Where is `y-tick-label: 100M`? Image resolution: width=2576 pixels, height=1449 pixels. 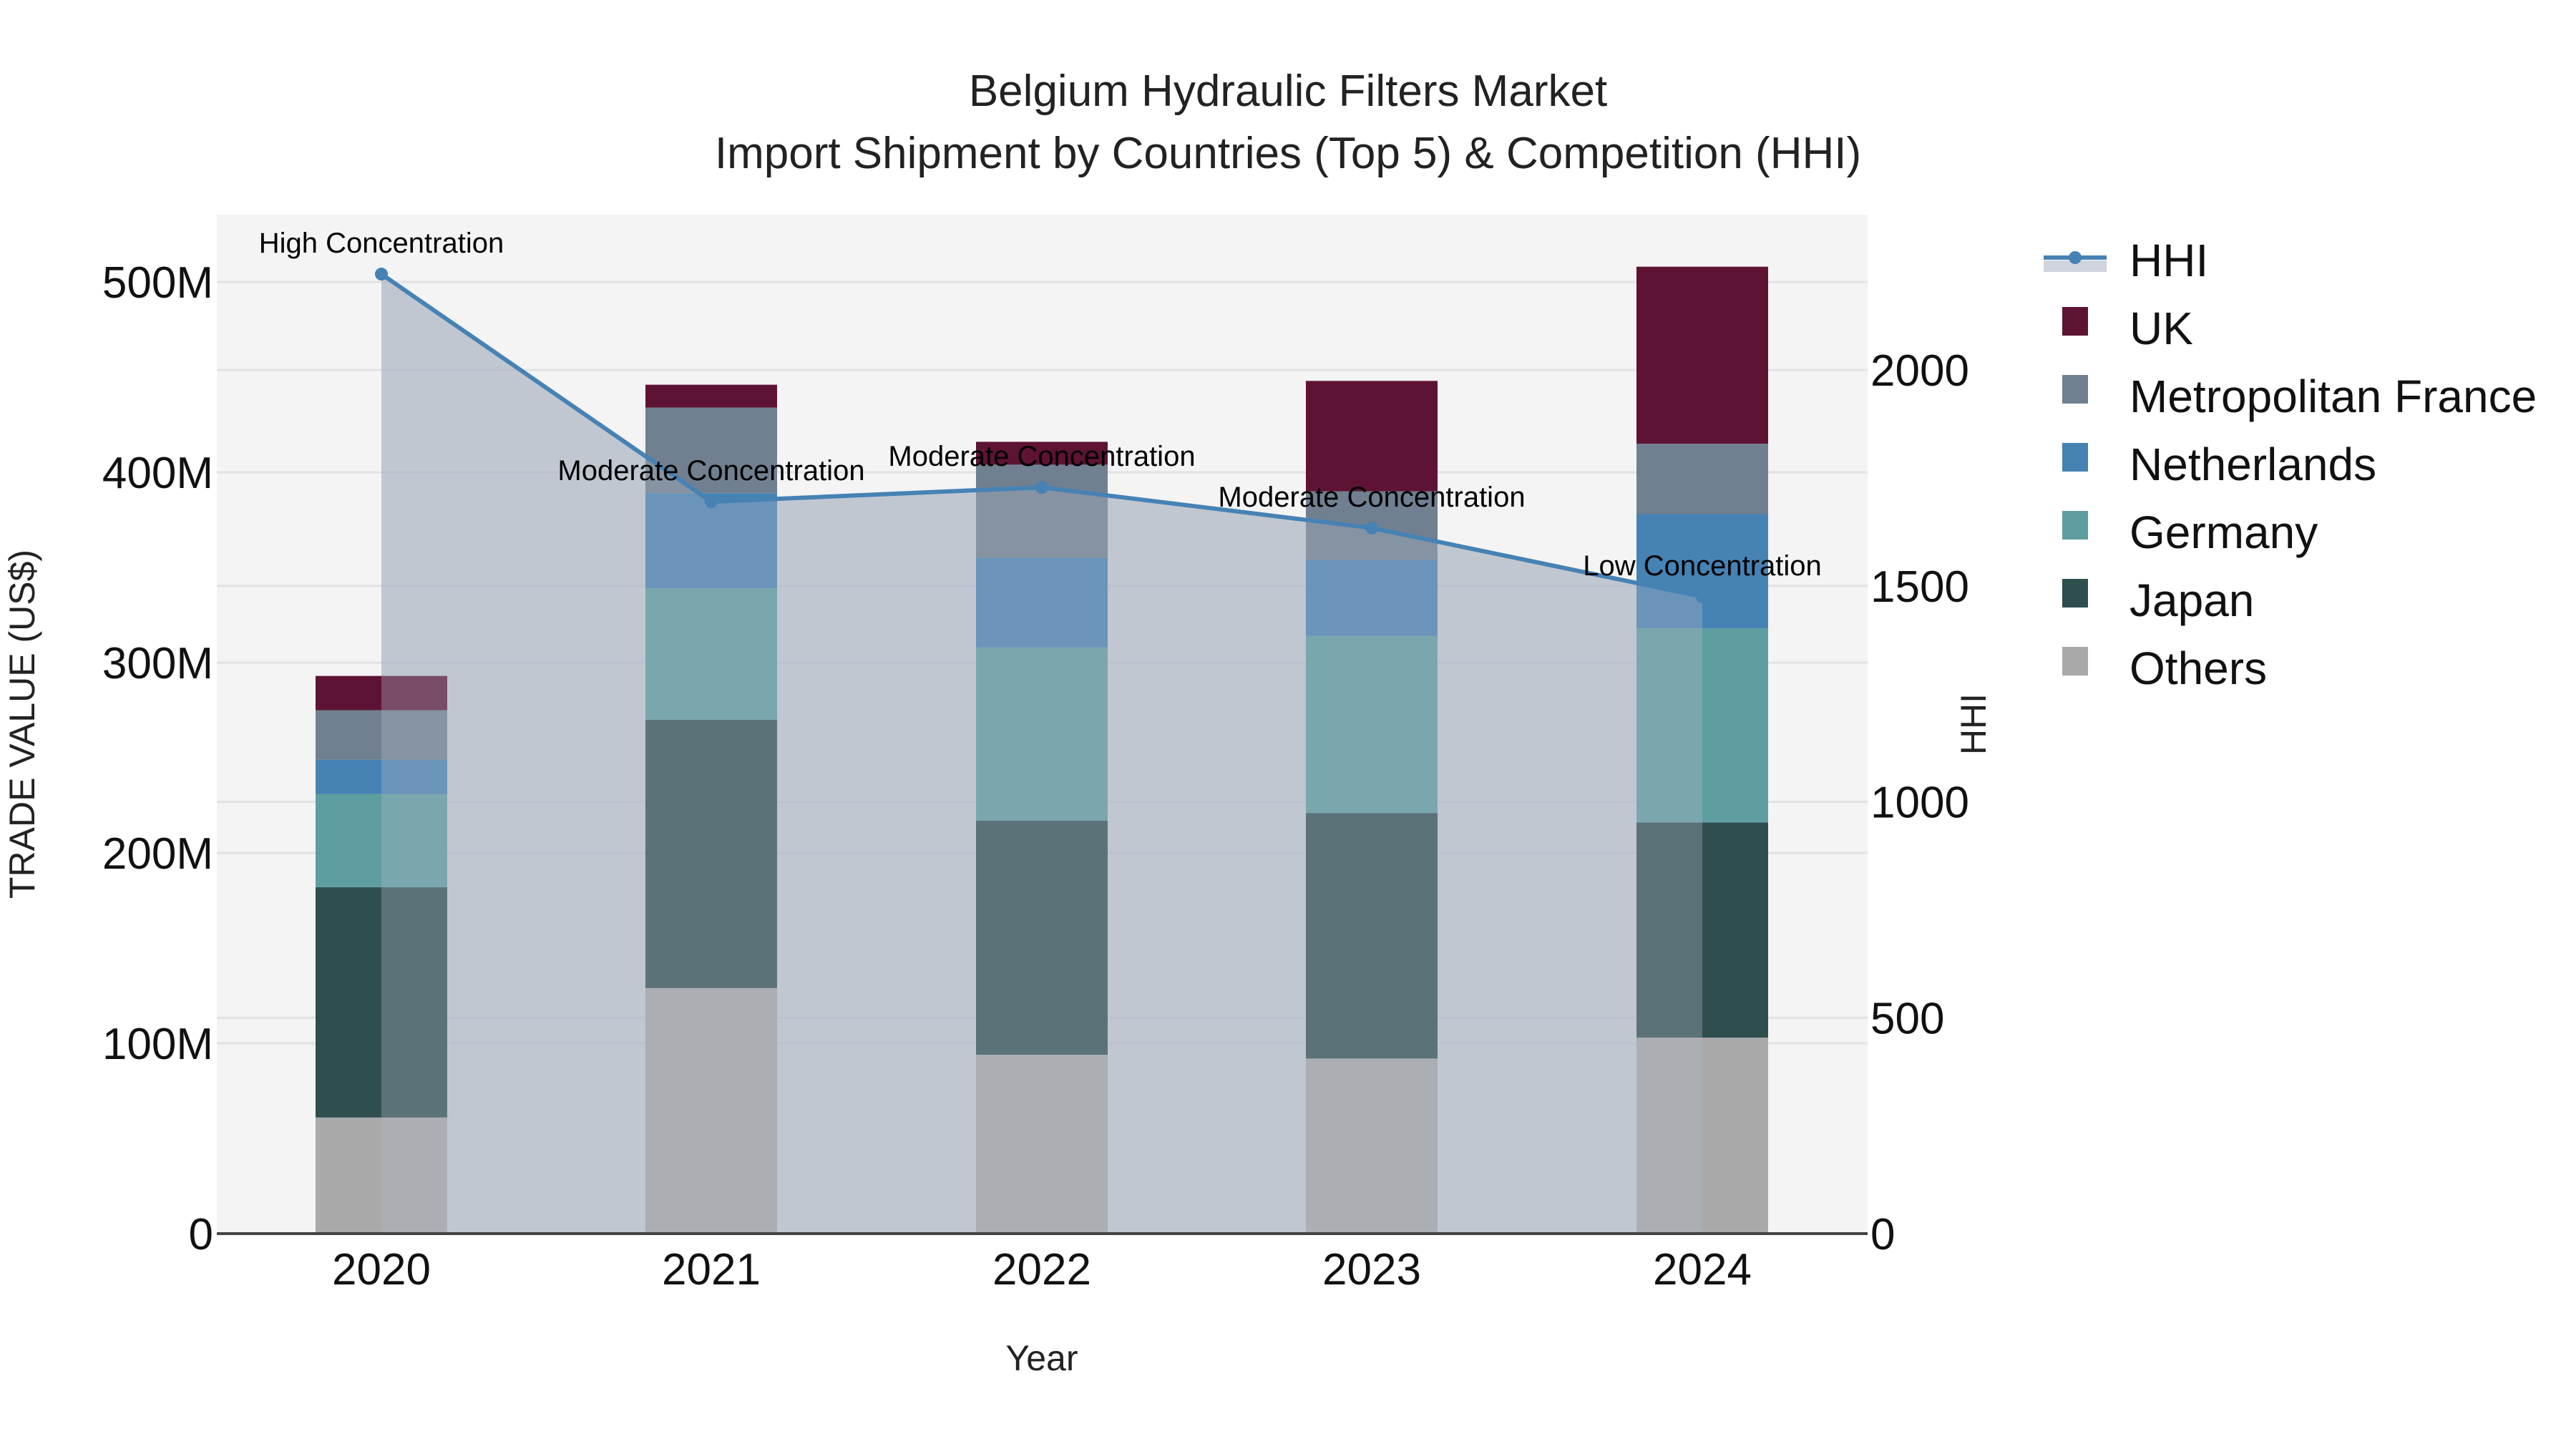 y-tick-label: 100M is located at coordinates (157, 1044).